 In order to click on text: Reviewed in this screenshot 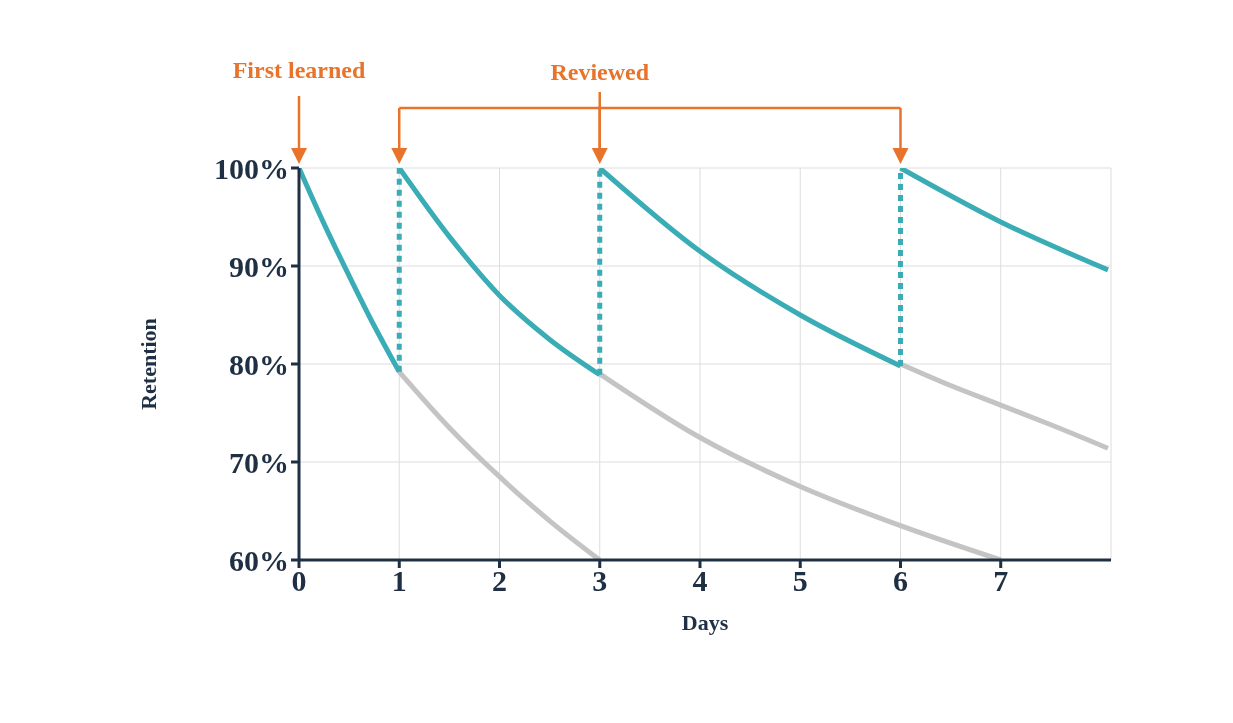, I will do `click(600, 72)`.